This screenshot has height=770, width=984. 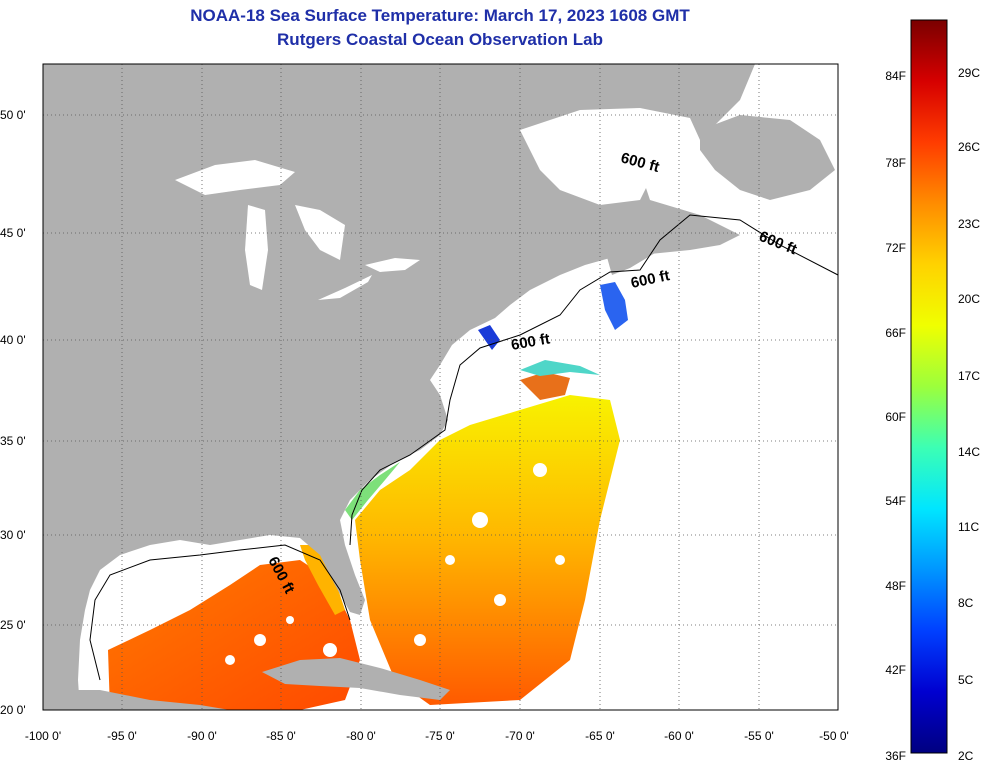 I want to click on gulf-stream-warm-patch, so click(x=545, y=386).